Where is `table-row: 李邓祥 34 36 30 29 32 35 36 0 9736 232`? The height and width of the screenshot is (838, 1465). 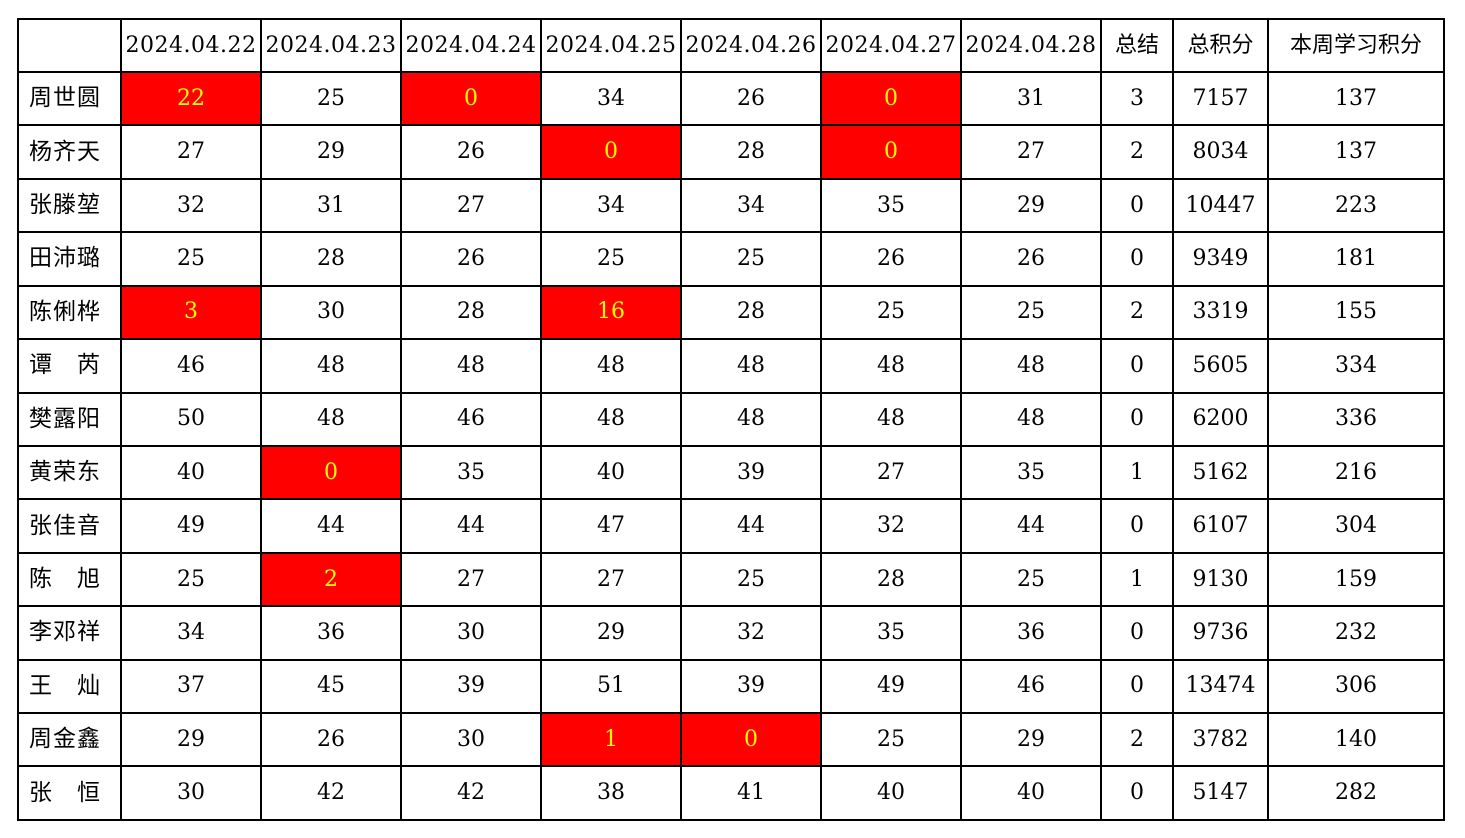
table-row: 李邓祥 34 36 30 29 32 35 36 0 9736 232 is located at coordinates (731, 633).